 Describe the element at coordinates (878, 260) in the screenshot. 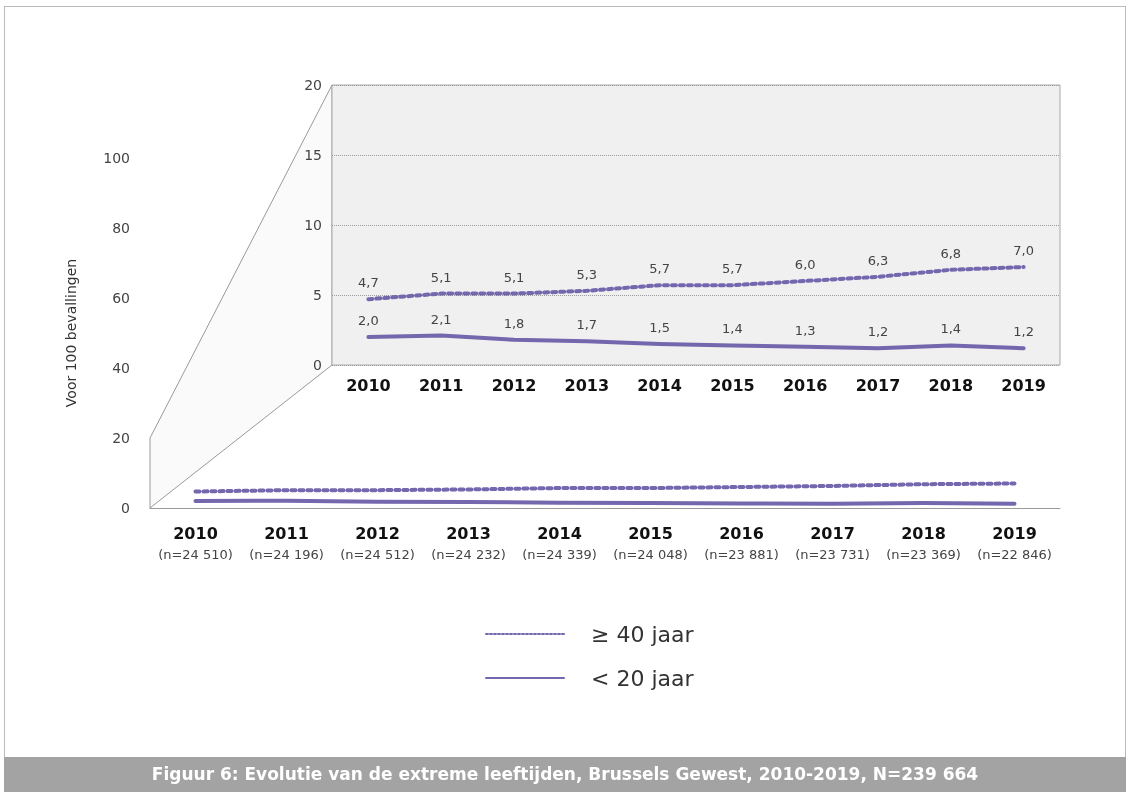

I see `data-label: 6,3` at that location.